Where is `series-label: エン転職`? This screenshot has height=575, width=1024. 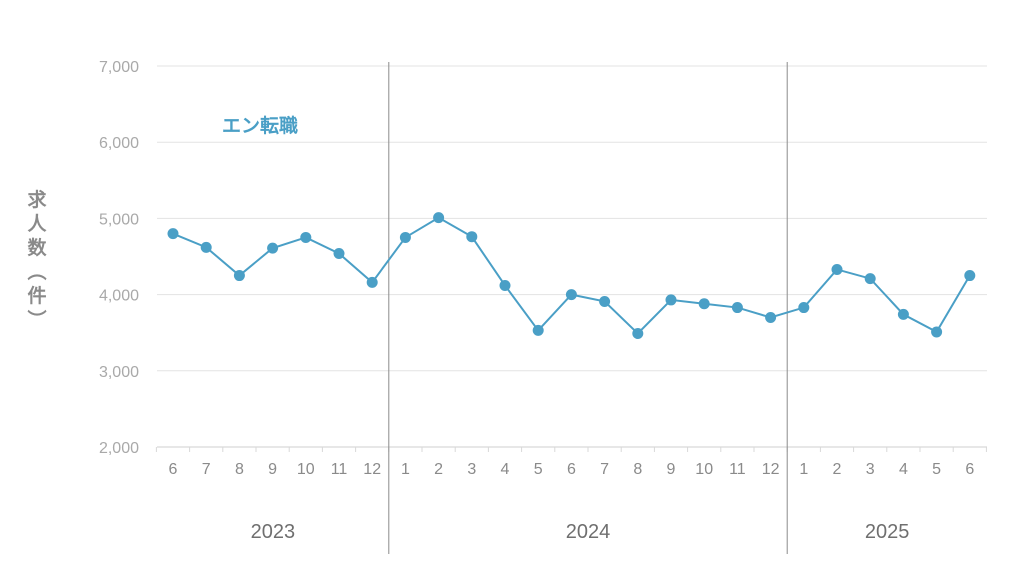
series-label: エン転職 is located at coordinates (260, 125).